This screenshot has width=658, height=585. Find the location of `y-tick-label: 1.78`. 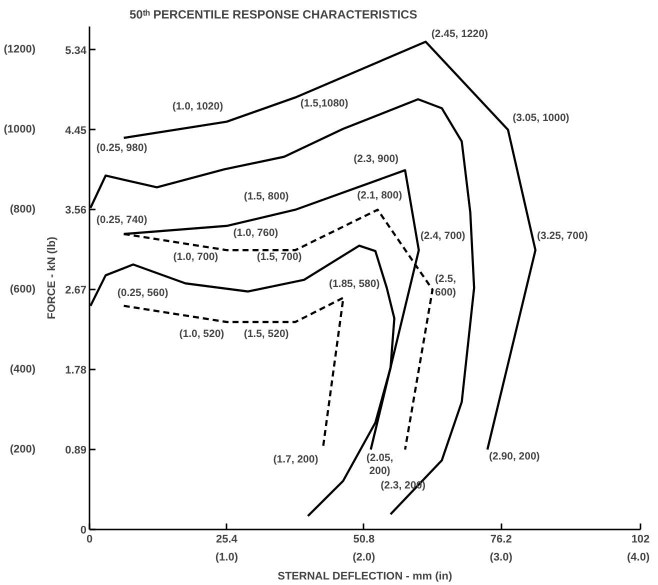

y-tick-label: 1.78 is located at coordinates (76, 370).